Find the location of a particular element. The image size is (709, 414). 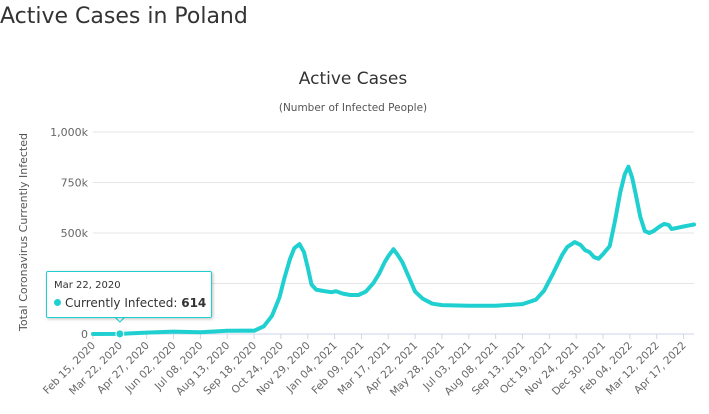

tooltip-series-row: Currently Infected: 614 is located at coordinates (130, 303).